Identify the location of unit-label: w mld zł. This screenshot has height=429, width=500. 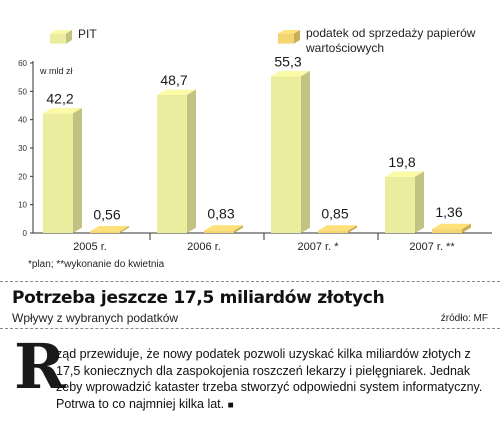
(56, 71).